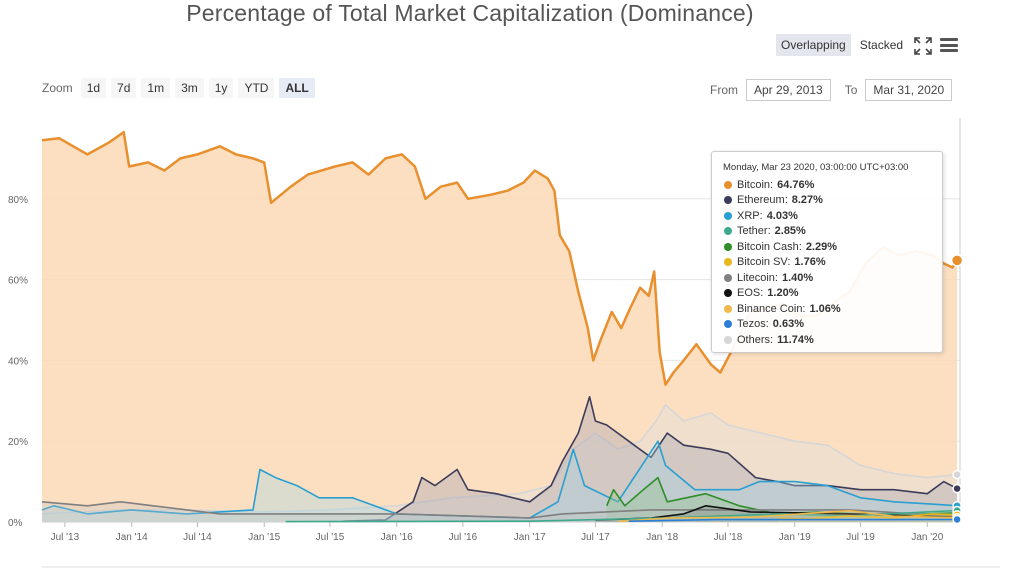  Describe the element at coordinates (833, 185) in the screenshot. I see `tooltip-row: Bitcoin: 64.76%` at that location.